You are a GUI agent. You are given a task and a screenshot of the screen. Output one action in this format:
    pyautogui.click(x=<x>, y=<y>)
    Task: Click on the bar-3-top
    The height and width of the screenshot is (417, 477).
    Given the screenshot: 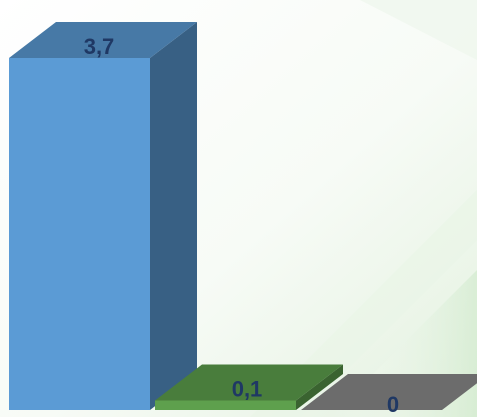 What is the action you would take?
    pyautogui.click(x=389, y=392)
    